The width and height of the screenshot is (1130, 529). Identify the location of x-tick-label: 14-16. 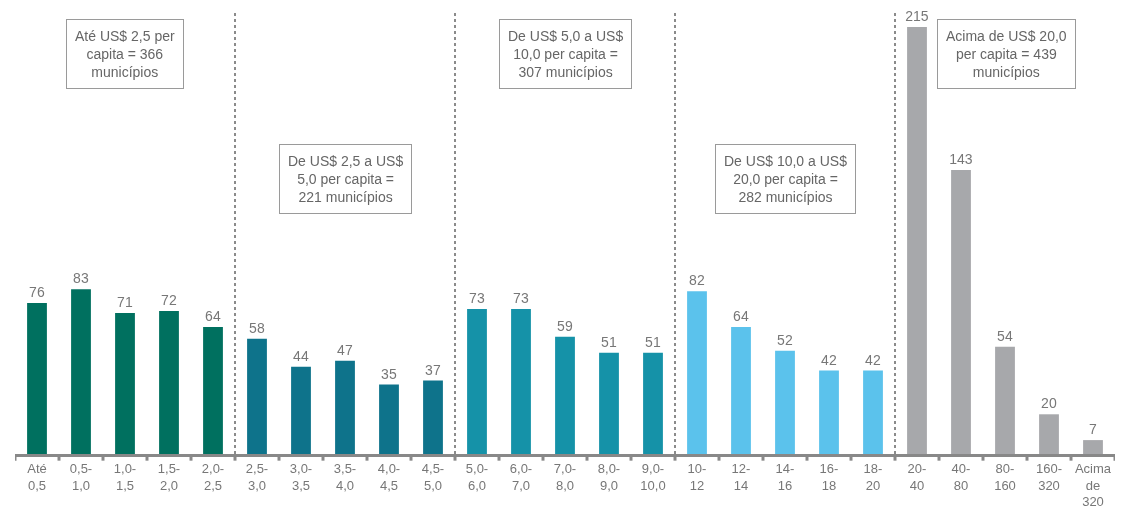
(785, 476).